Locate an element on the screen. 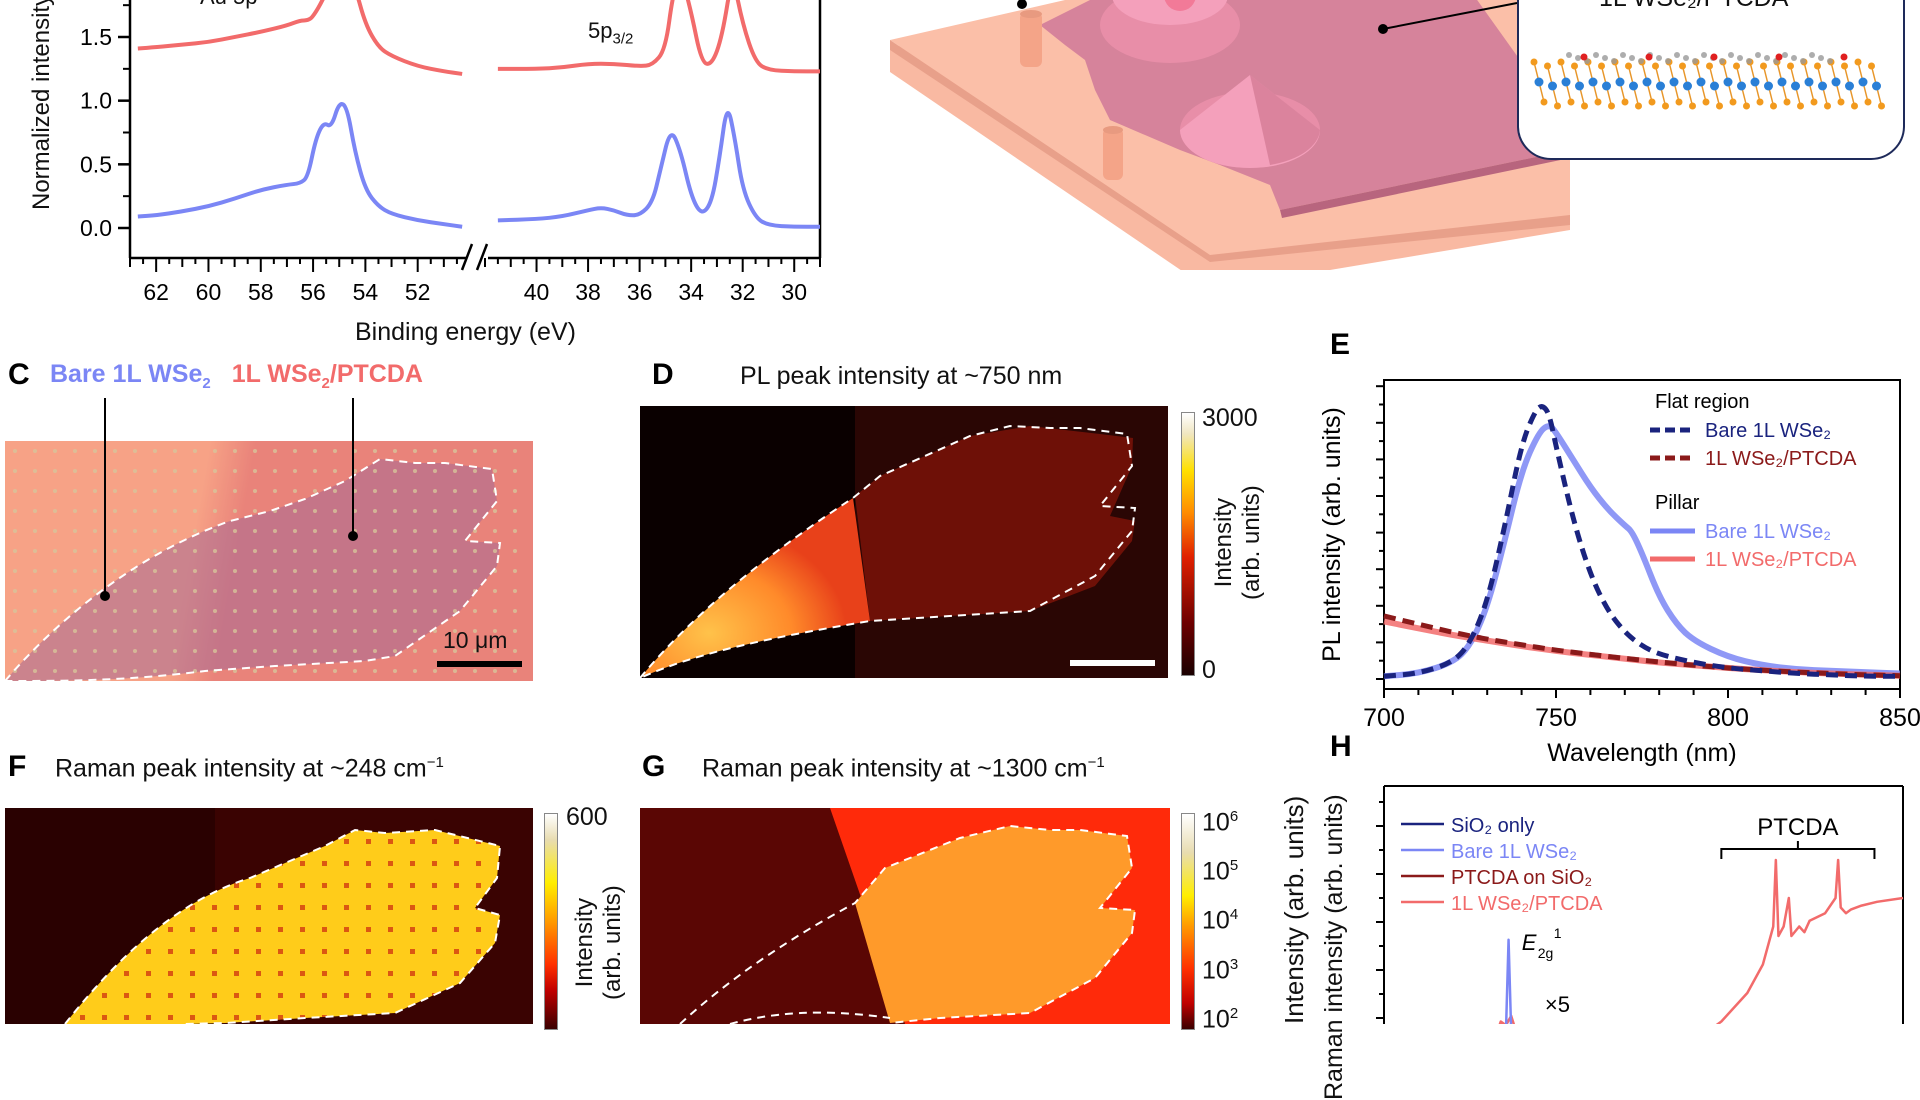  e-x-axis-label: Wavelength (nm) is located at coordinates (1641, 753).